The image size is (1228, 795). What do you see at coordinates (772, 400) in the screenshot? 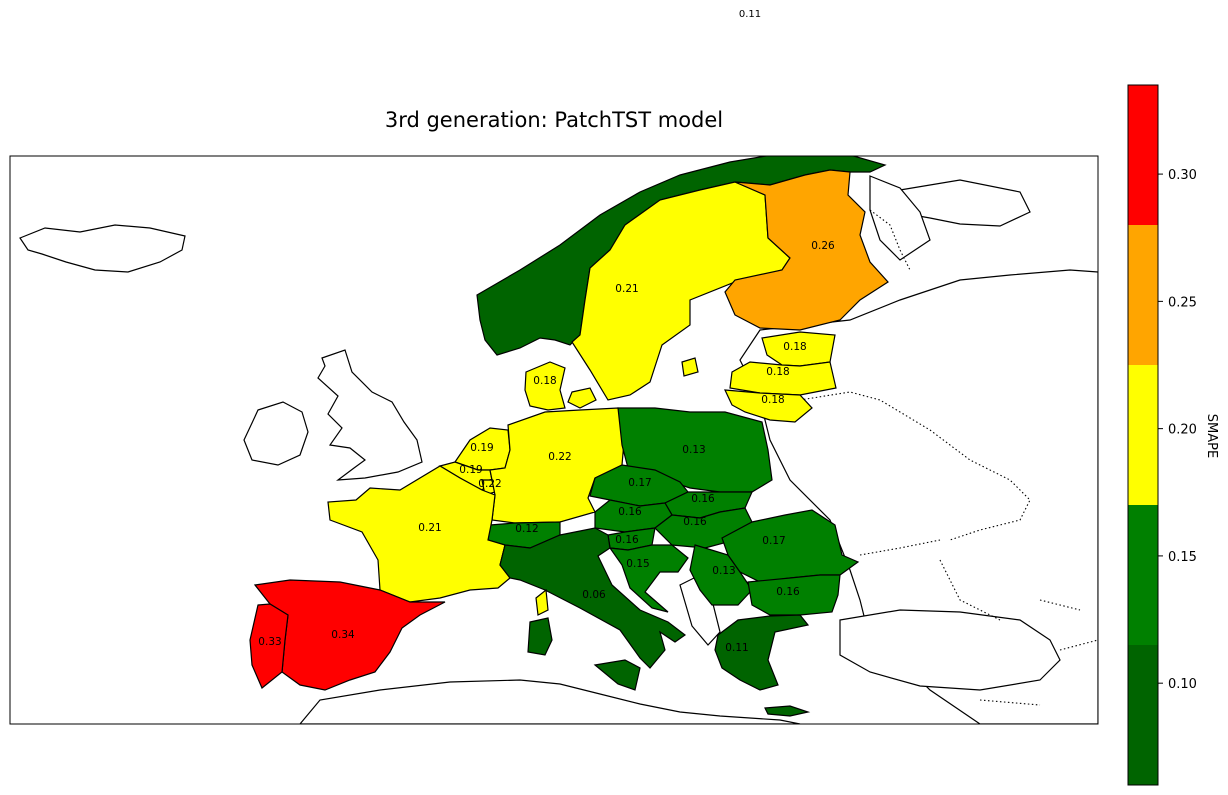
I see `value-label-lithuania: 0.18` at bounding box center [772, 400].